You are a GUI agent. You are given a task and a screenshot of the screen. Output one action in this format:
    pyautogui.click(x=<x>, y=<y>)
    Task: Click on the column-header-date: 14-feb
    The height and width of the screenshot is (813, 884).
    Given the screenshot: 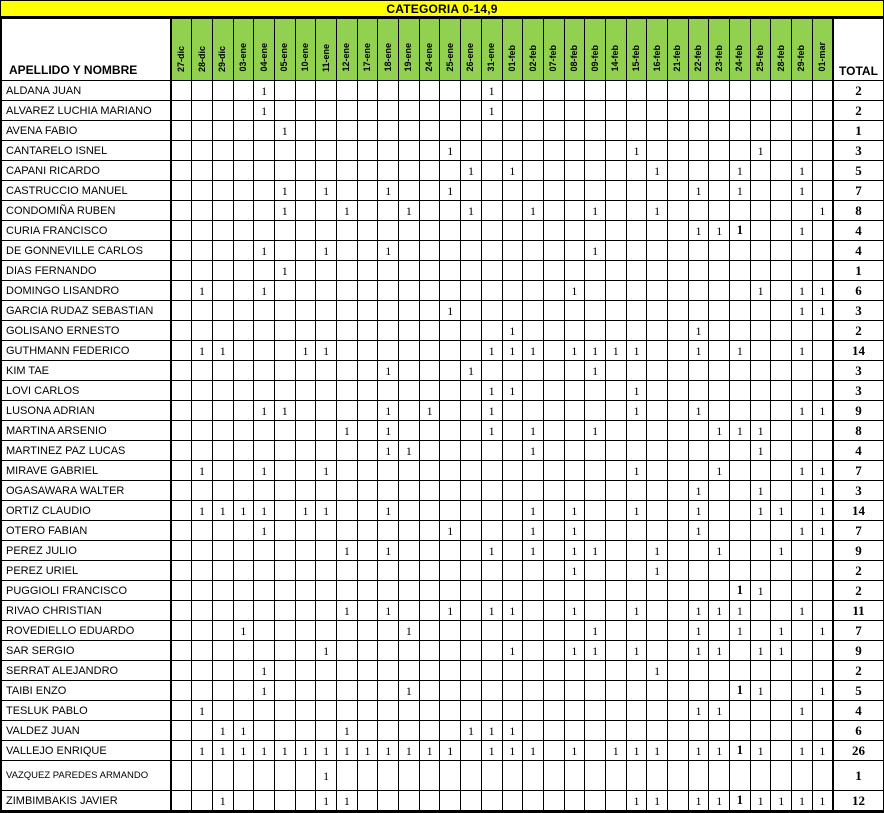 What is the action you would take?
    pyautogui.click(x=615, y=49)
    